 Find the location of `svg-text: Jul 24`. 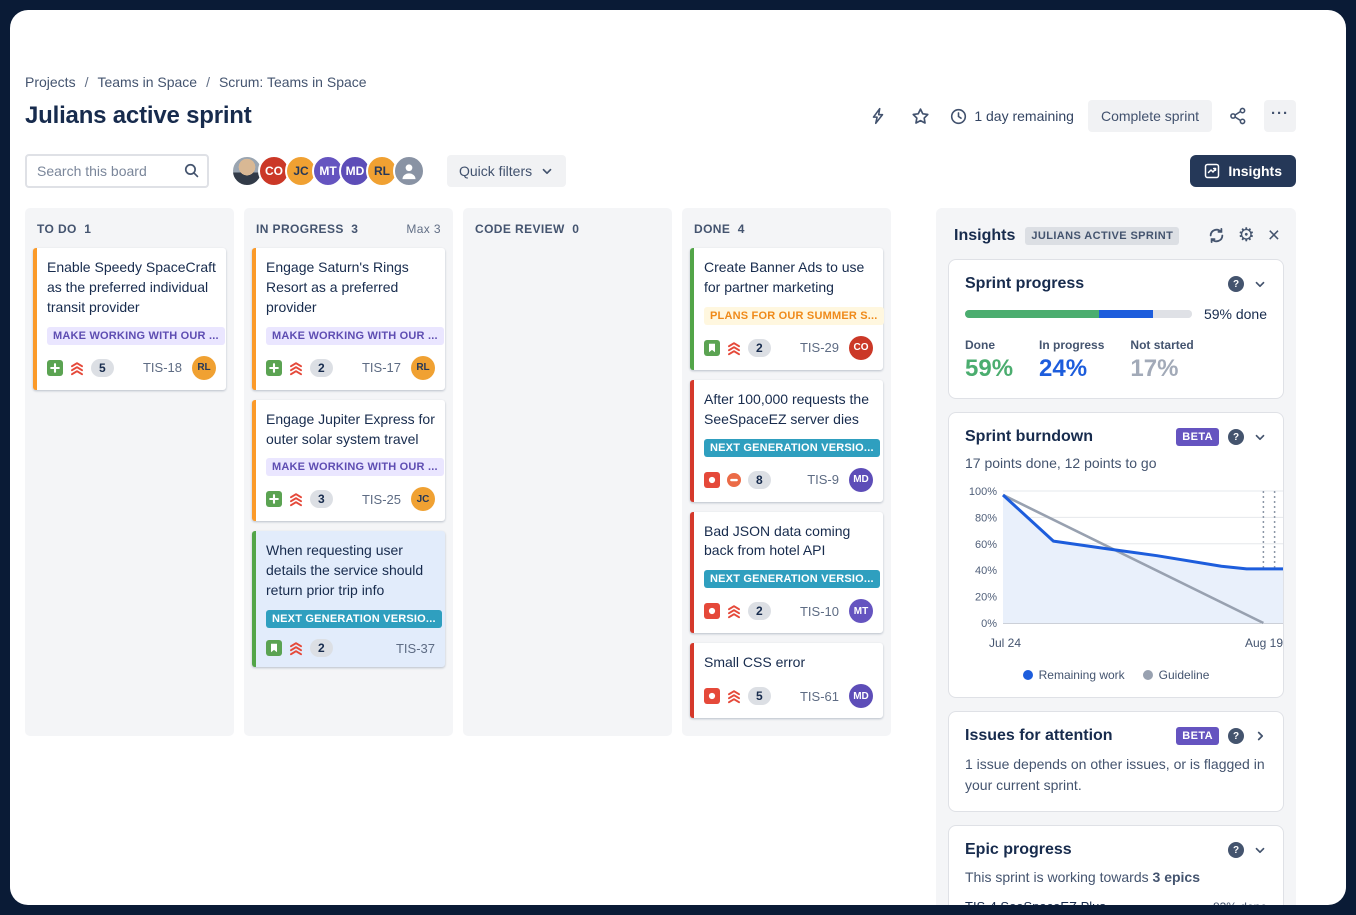

svg-text: Jul 24 is located at coordinates (1005, 643).